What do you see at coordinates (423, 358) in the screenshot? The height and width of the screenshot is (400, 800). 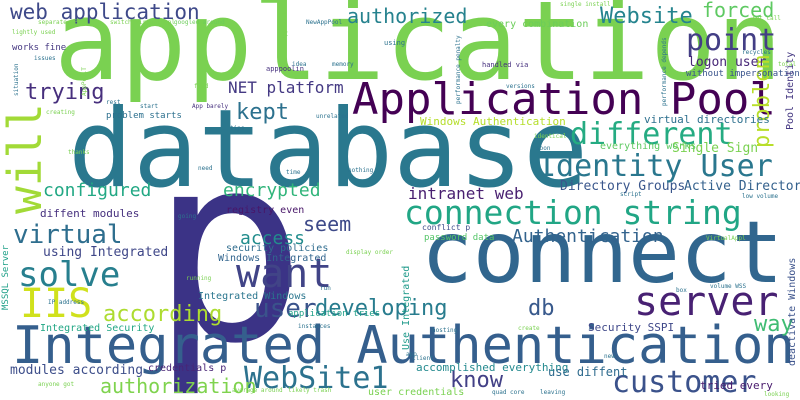 I see `word-client: client` at bounding box center [423, 358].